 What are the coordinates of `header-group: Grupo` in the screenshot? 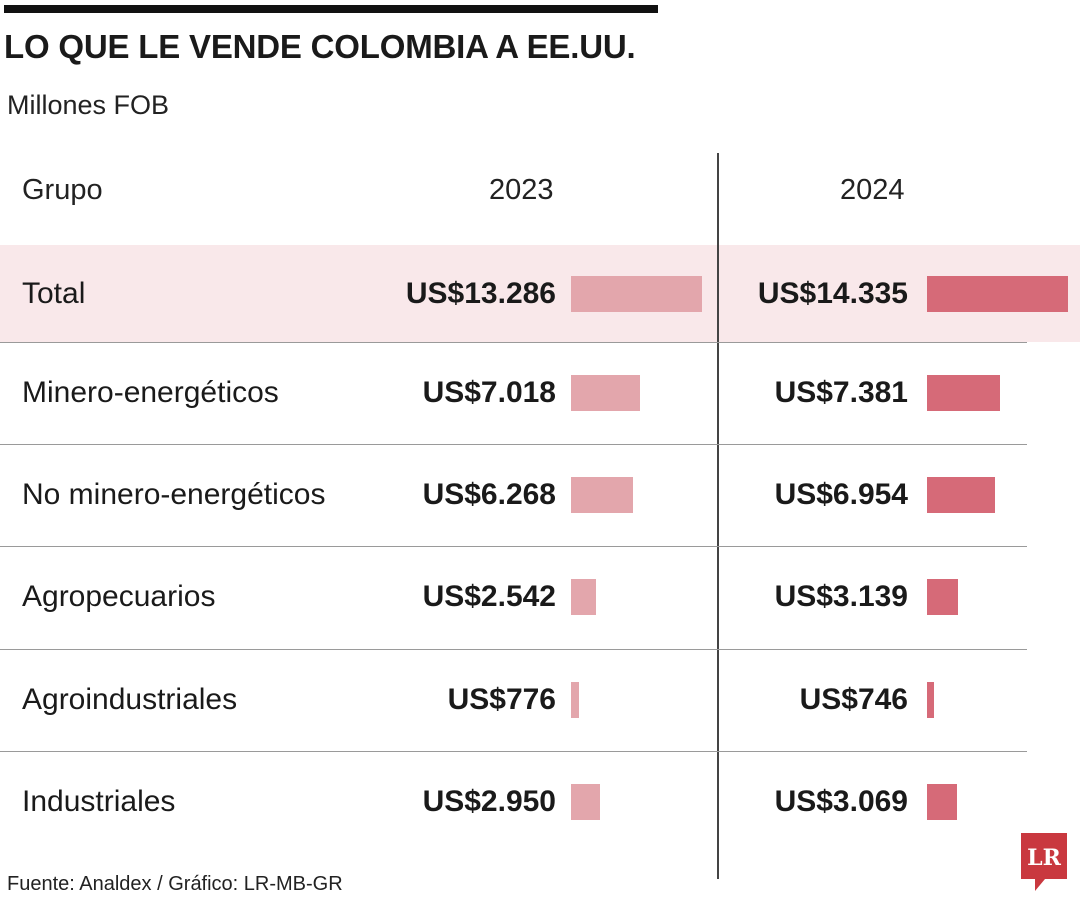 It's located at (62, 190).